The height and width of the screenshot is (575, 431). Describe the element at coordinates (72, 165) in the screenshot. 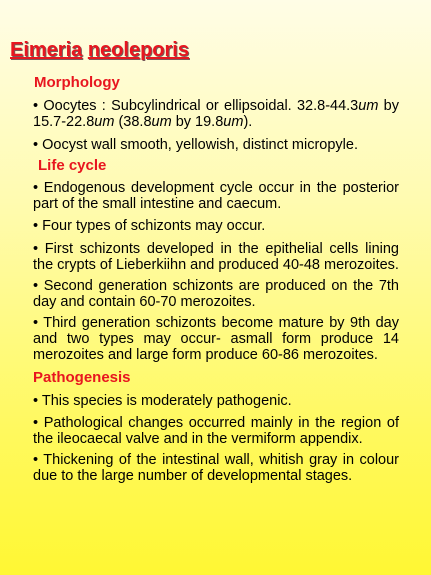

I see `lifecycle-heading: Life cycle` at that location.